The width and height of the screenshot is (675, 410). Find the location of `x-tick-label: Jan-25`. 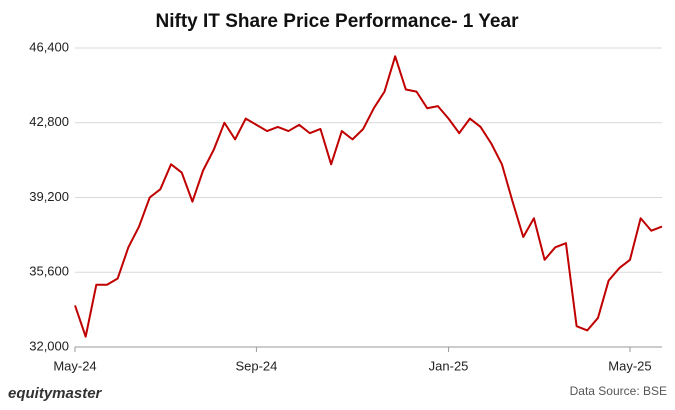

x-tick-label: Jan-25 is located at coordinates (449, 365).